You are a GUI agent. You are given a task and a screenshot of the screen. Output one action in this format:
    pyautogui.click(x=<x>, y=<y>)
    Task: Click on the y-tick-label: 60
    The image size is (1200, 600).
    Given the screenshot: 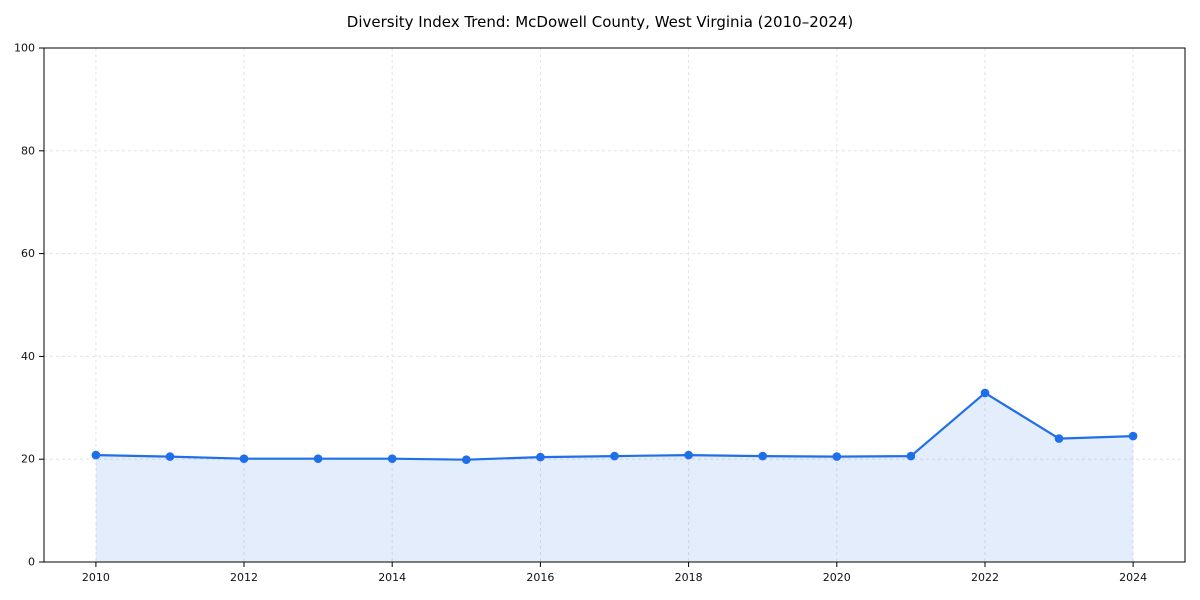 What is the action you would take?
    pyautogui.click(x=28, y=253)
    